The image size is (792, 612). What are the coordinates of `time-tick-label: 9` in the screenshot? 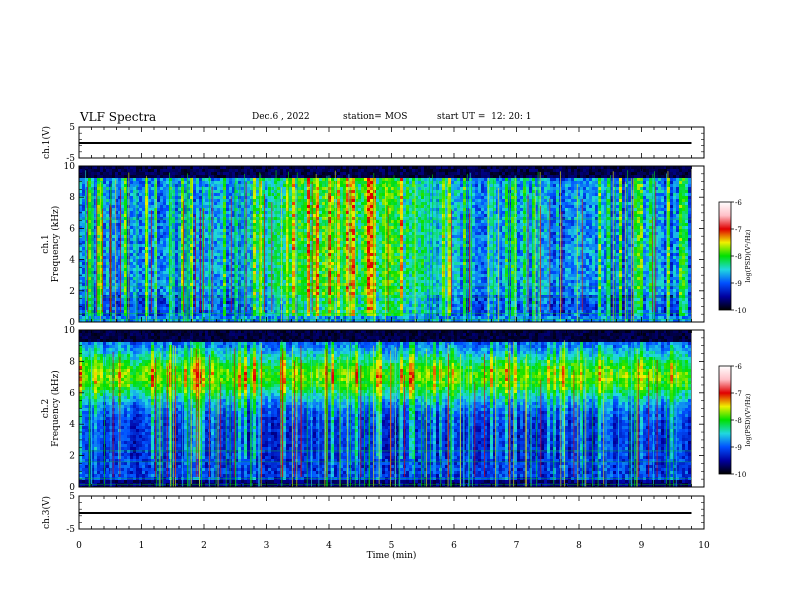 It's located at (642, 546).